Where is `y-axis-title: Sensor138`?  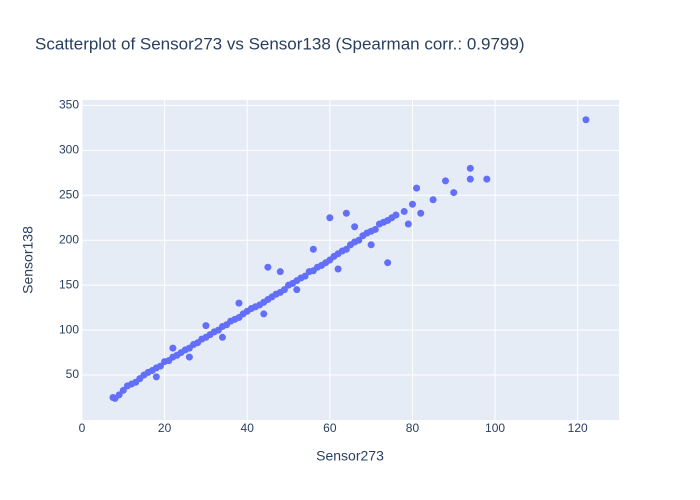
y-axis-title: Sensor138 is located at coordinates (28, 260).